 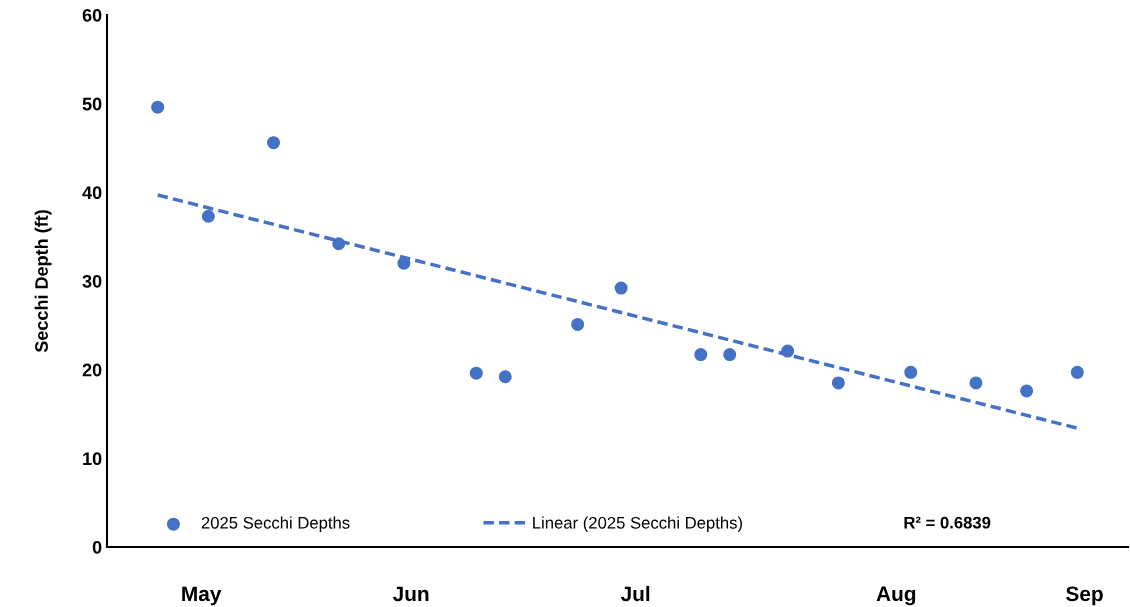 What do you see at coordinates (92, 281) in the screenshot?
I see `y-tick-label: 30` at bounding box center [92, 281].